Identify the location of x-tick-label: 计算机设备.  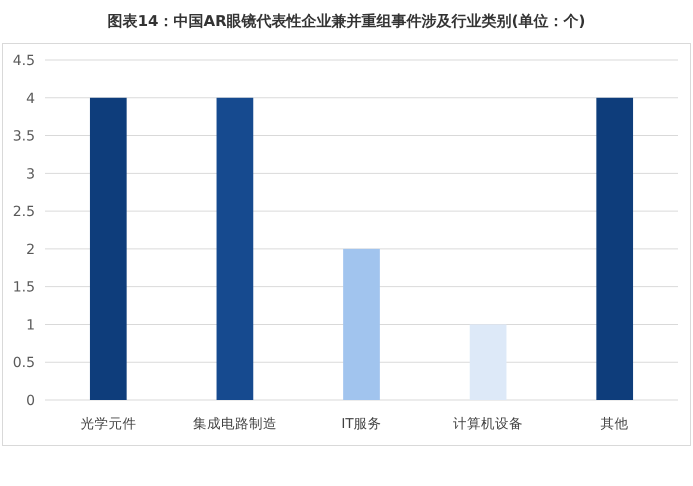
(488, 424).